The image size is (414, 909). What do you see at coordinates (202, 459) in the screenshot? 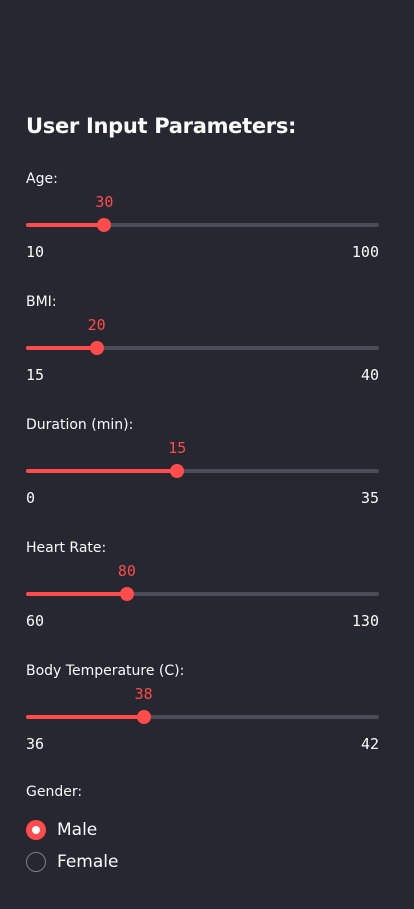
I see `slider-track-duration: 15` at bounding box center [202, 459].